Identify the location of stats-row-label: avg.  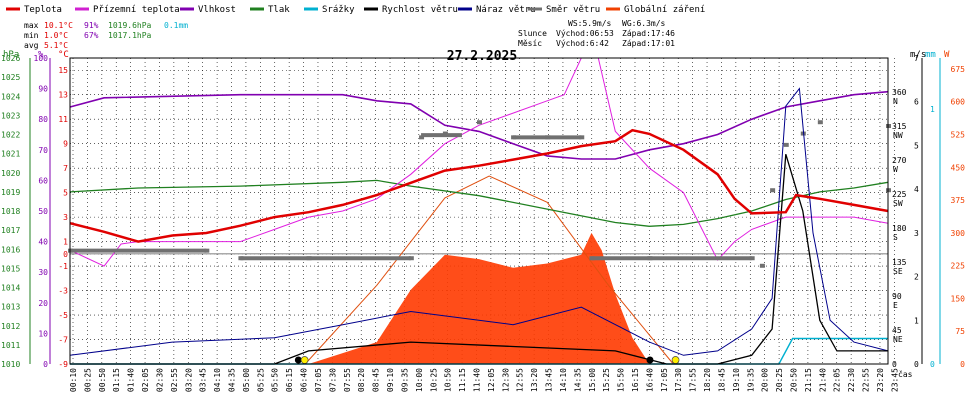
(31, 45).